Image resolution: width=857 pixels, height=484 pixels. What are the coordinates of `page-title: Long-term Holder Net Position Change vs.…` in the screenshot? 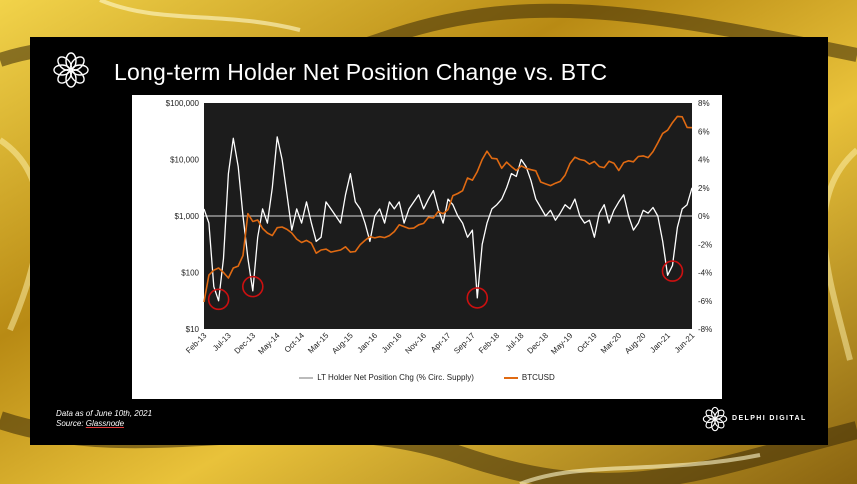 It's located at (361, 72).